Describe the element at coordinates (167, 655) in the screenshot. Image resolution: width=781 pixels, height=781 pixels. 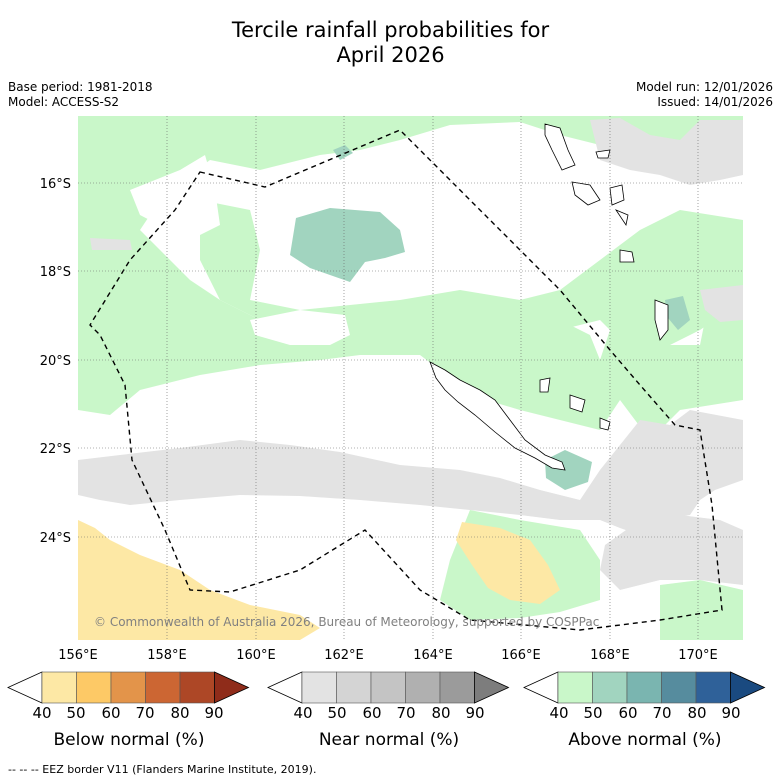
I see `lon-label: 158°E` at that location.